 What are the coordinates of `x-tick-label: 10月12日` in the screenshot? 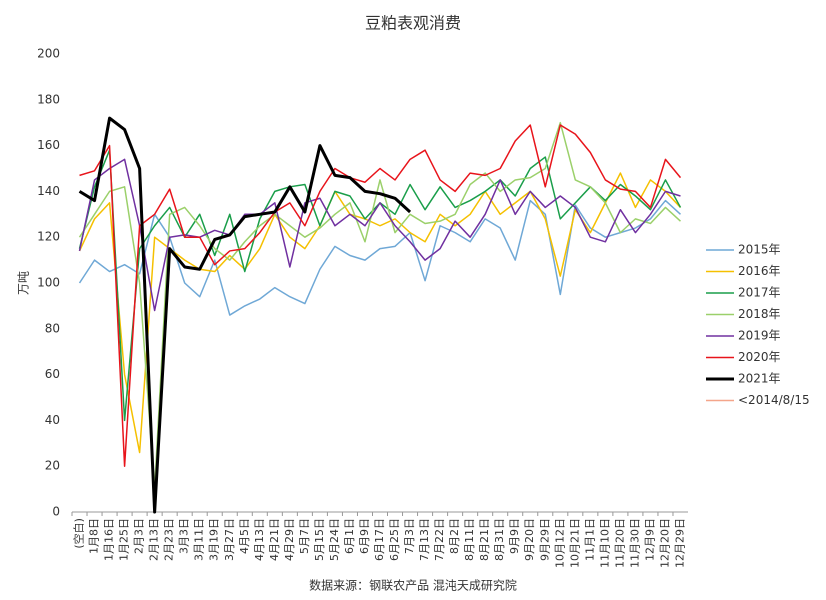 It's located at (559, 543).